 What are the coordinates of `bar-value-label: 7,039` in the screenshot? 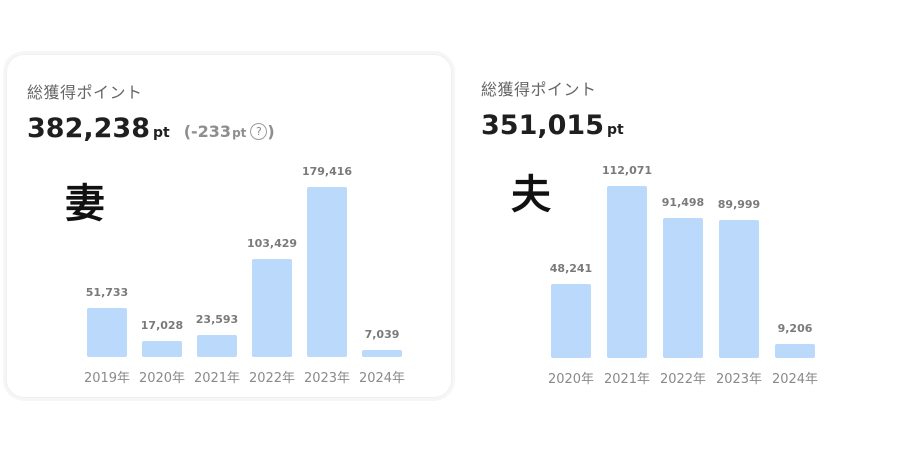 It's located at (382, 335).